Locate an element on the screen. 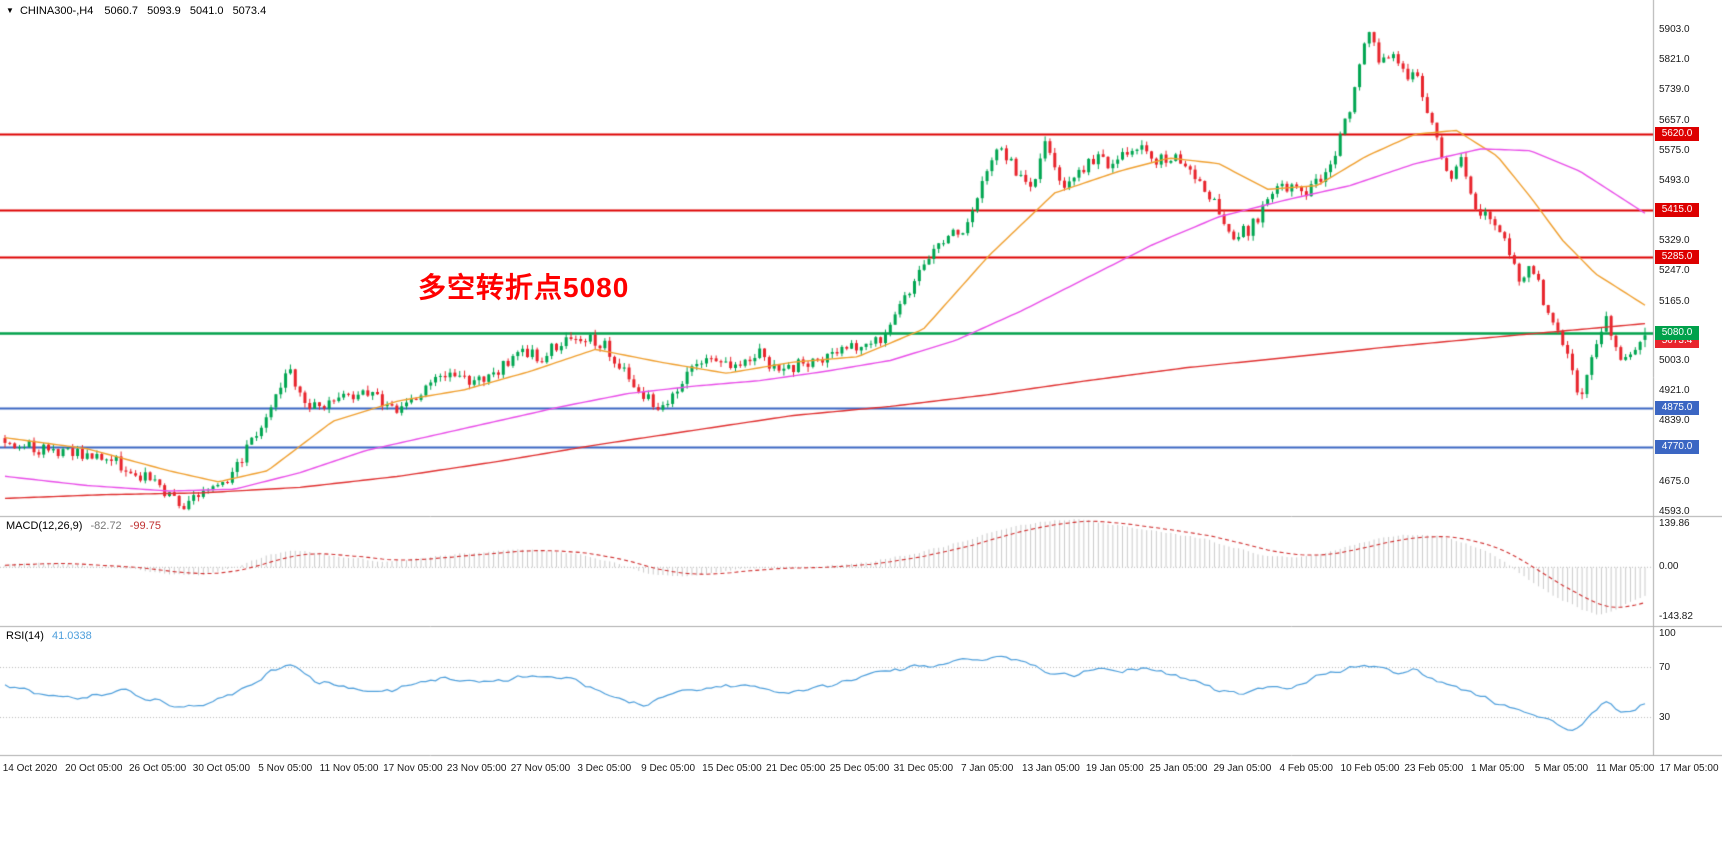 This screenshot has height=841, width=1722. rsi-name: RSI(14) is located at coordinates (25, 636).